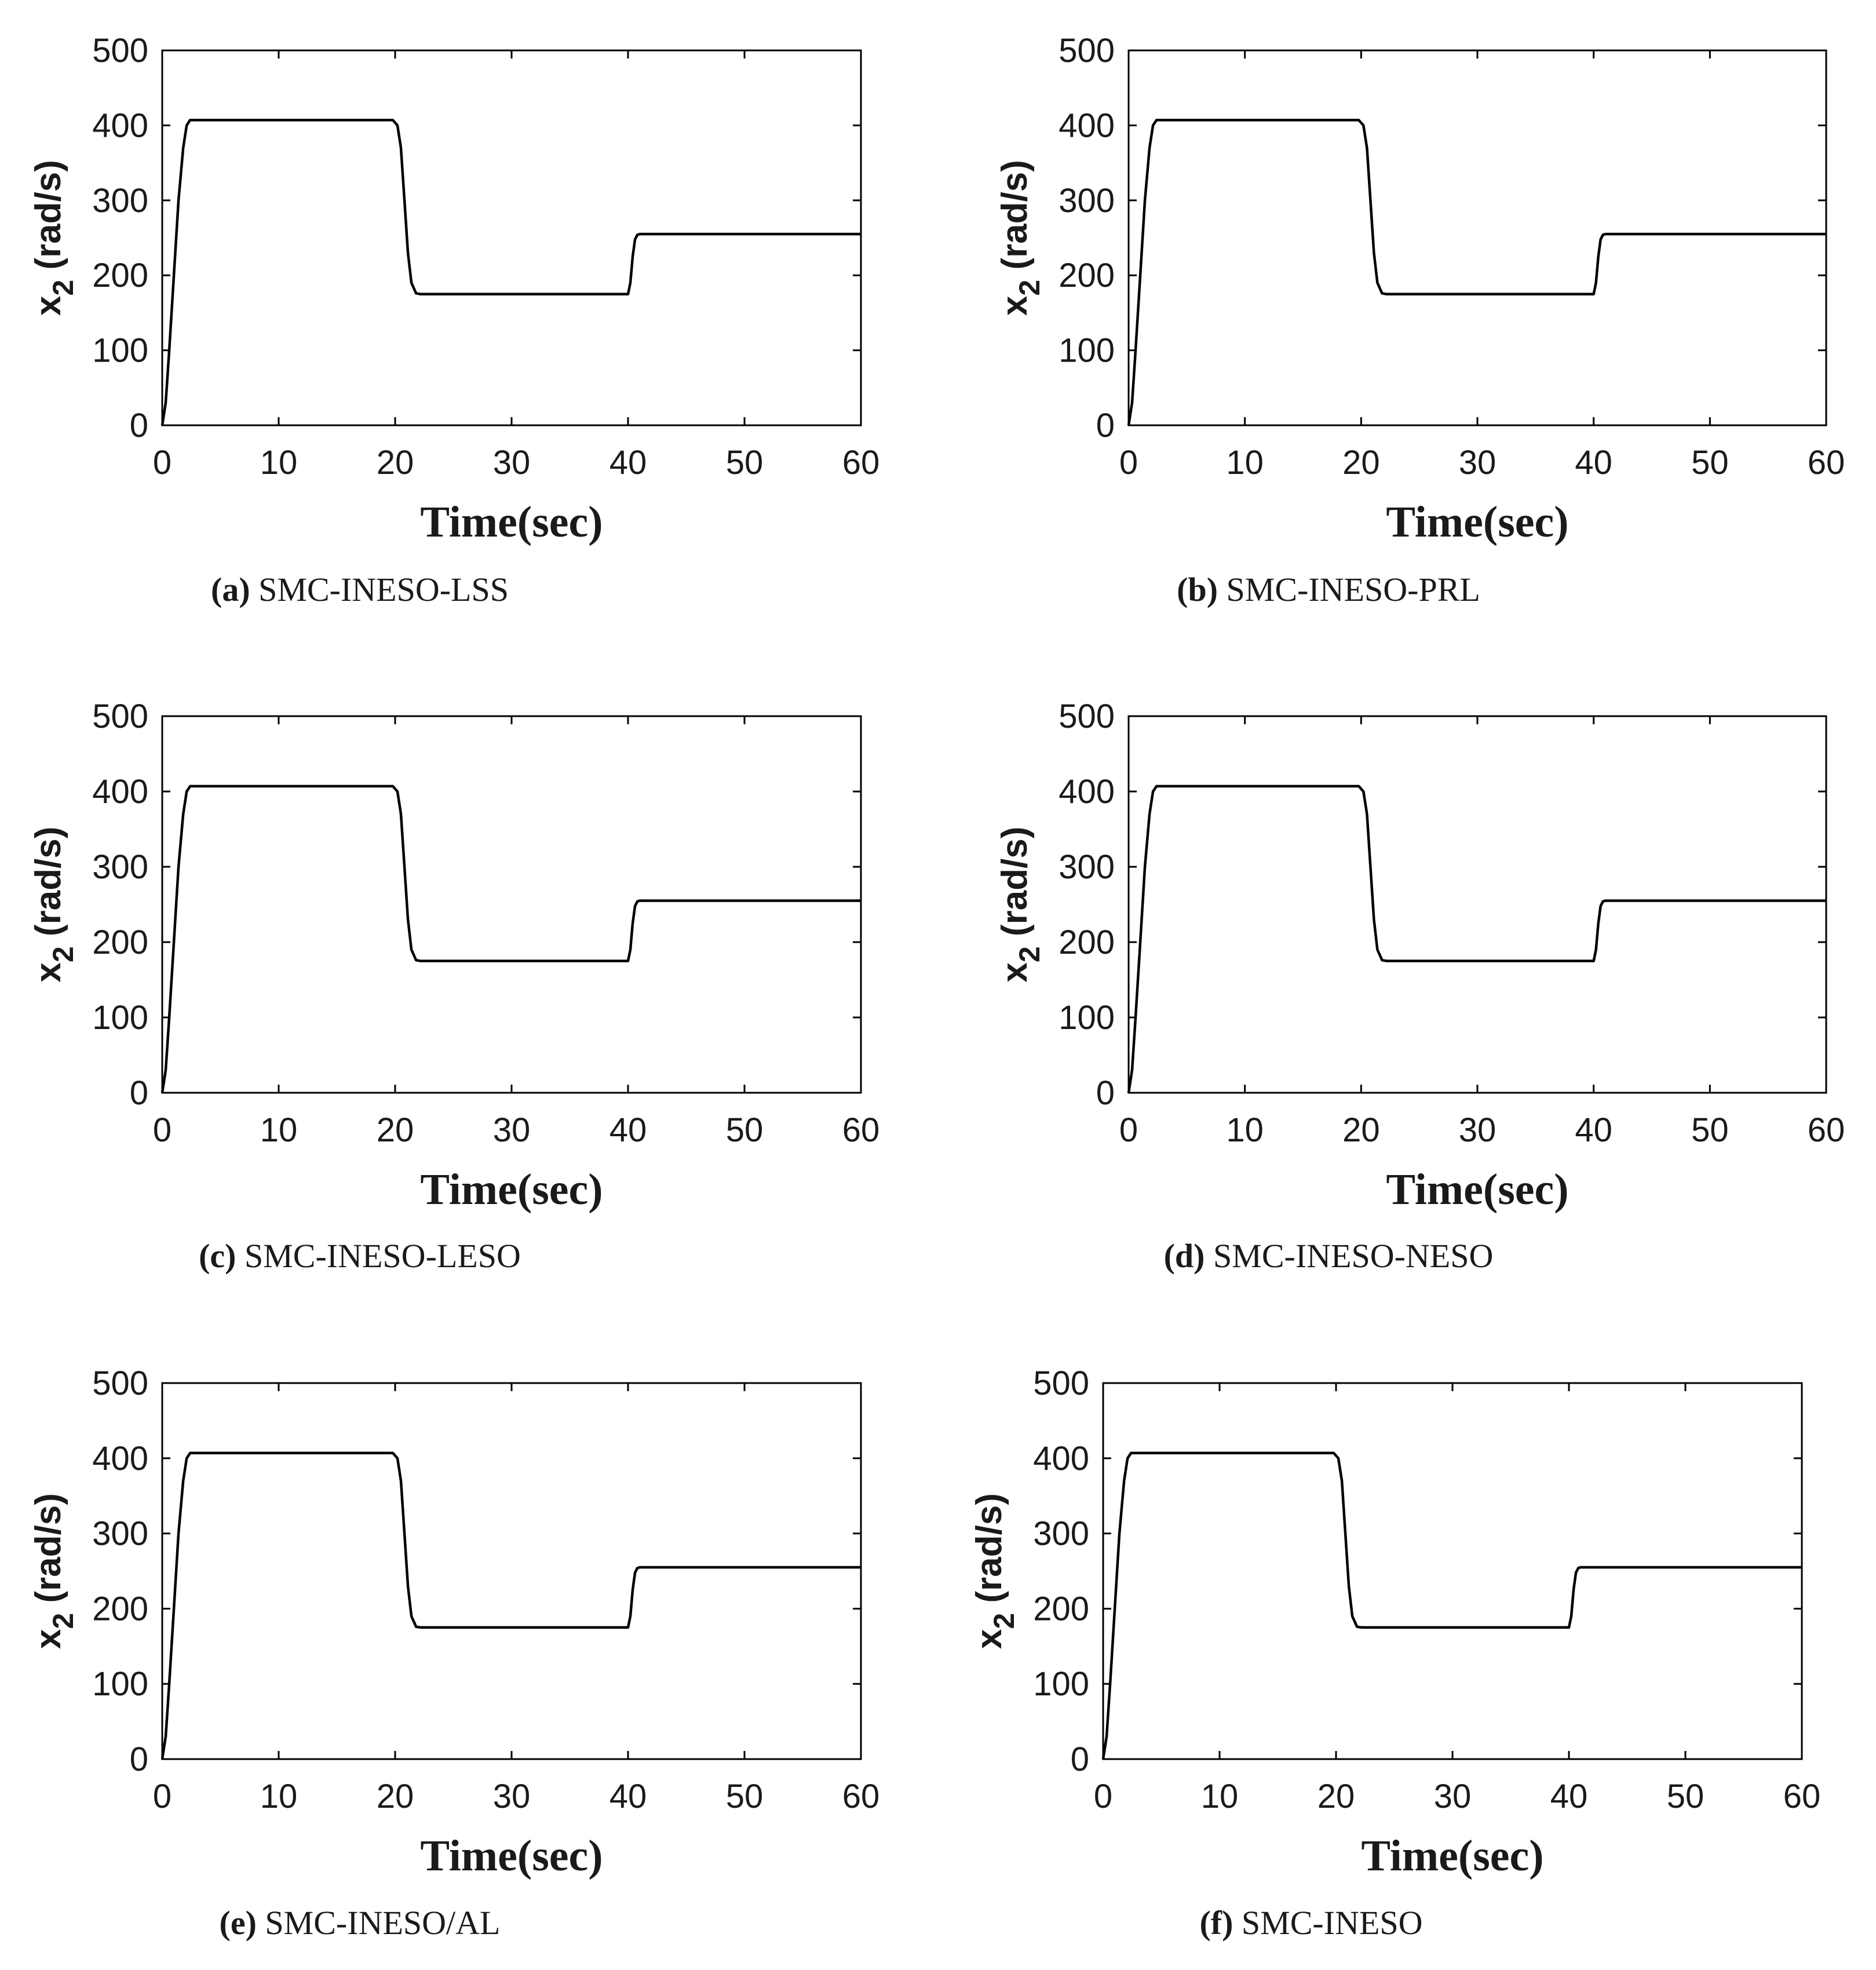 This screenshot has width=1876, height=1970. Describe the element at coordinates (1310, 1923) in the screenshot. I see `panel-caption: (f) SMC-INESO` at that location.